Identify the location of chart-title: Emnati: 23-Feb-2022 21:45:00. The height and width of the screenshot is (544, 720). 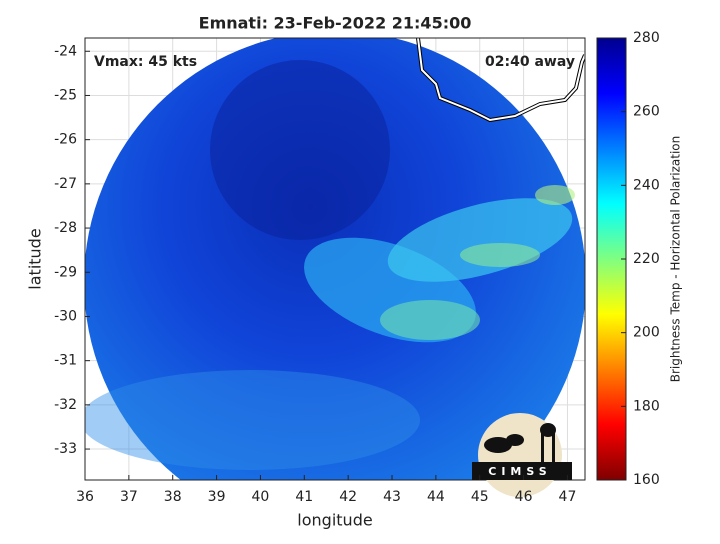
(335, 23).